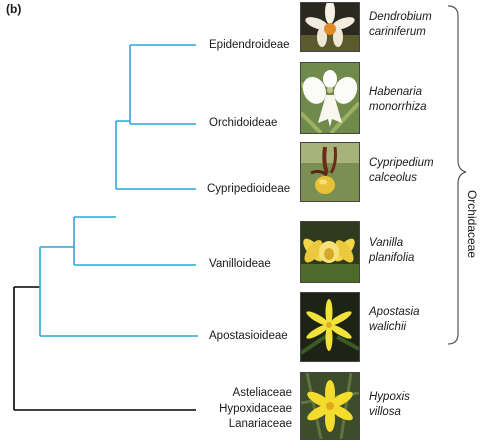 This screenshot has height=448, width=500. I want to click on hypoxis-flower-icon, so click(330, 406).